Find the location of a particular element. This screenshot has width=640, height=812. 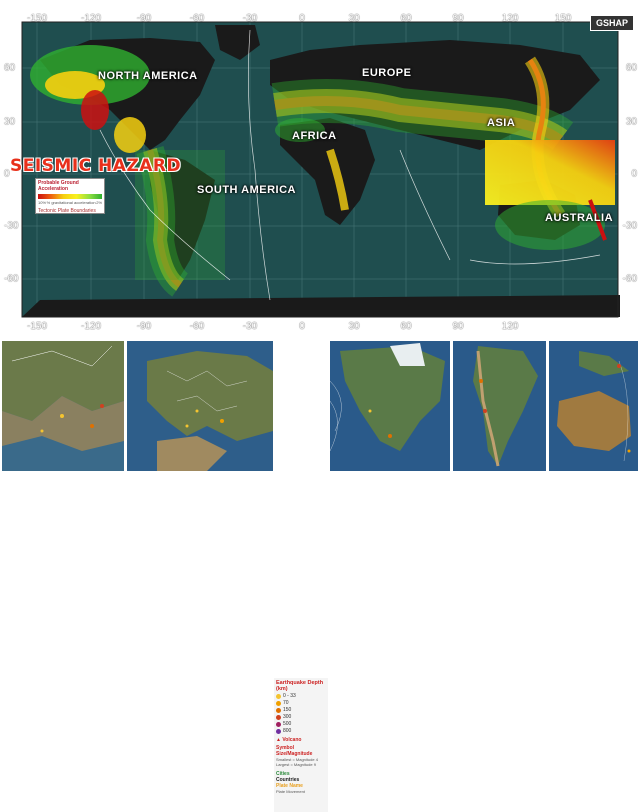

panel-australia is located at coordinates (593, 406).